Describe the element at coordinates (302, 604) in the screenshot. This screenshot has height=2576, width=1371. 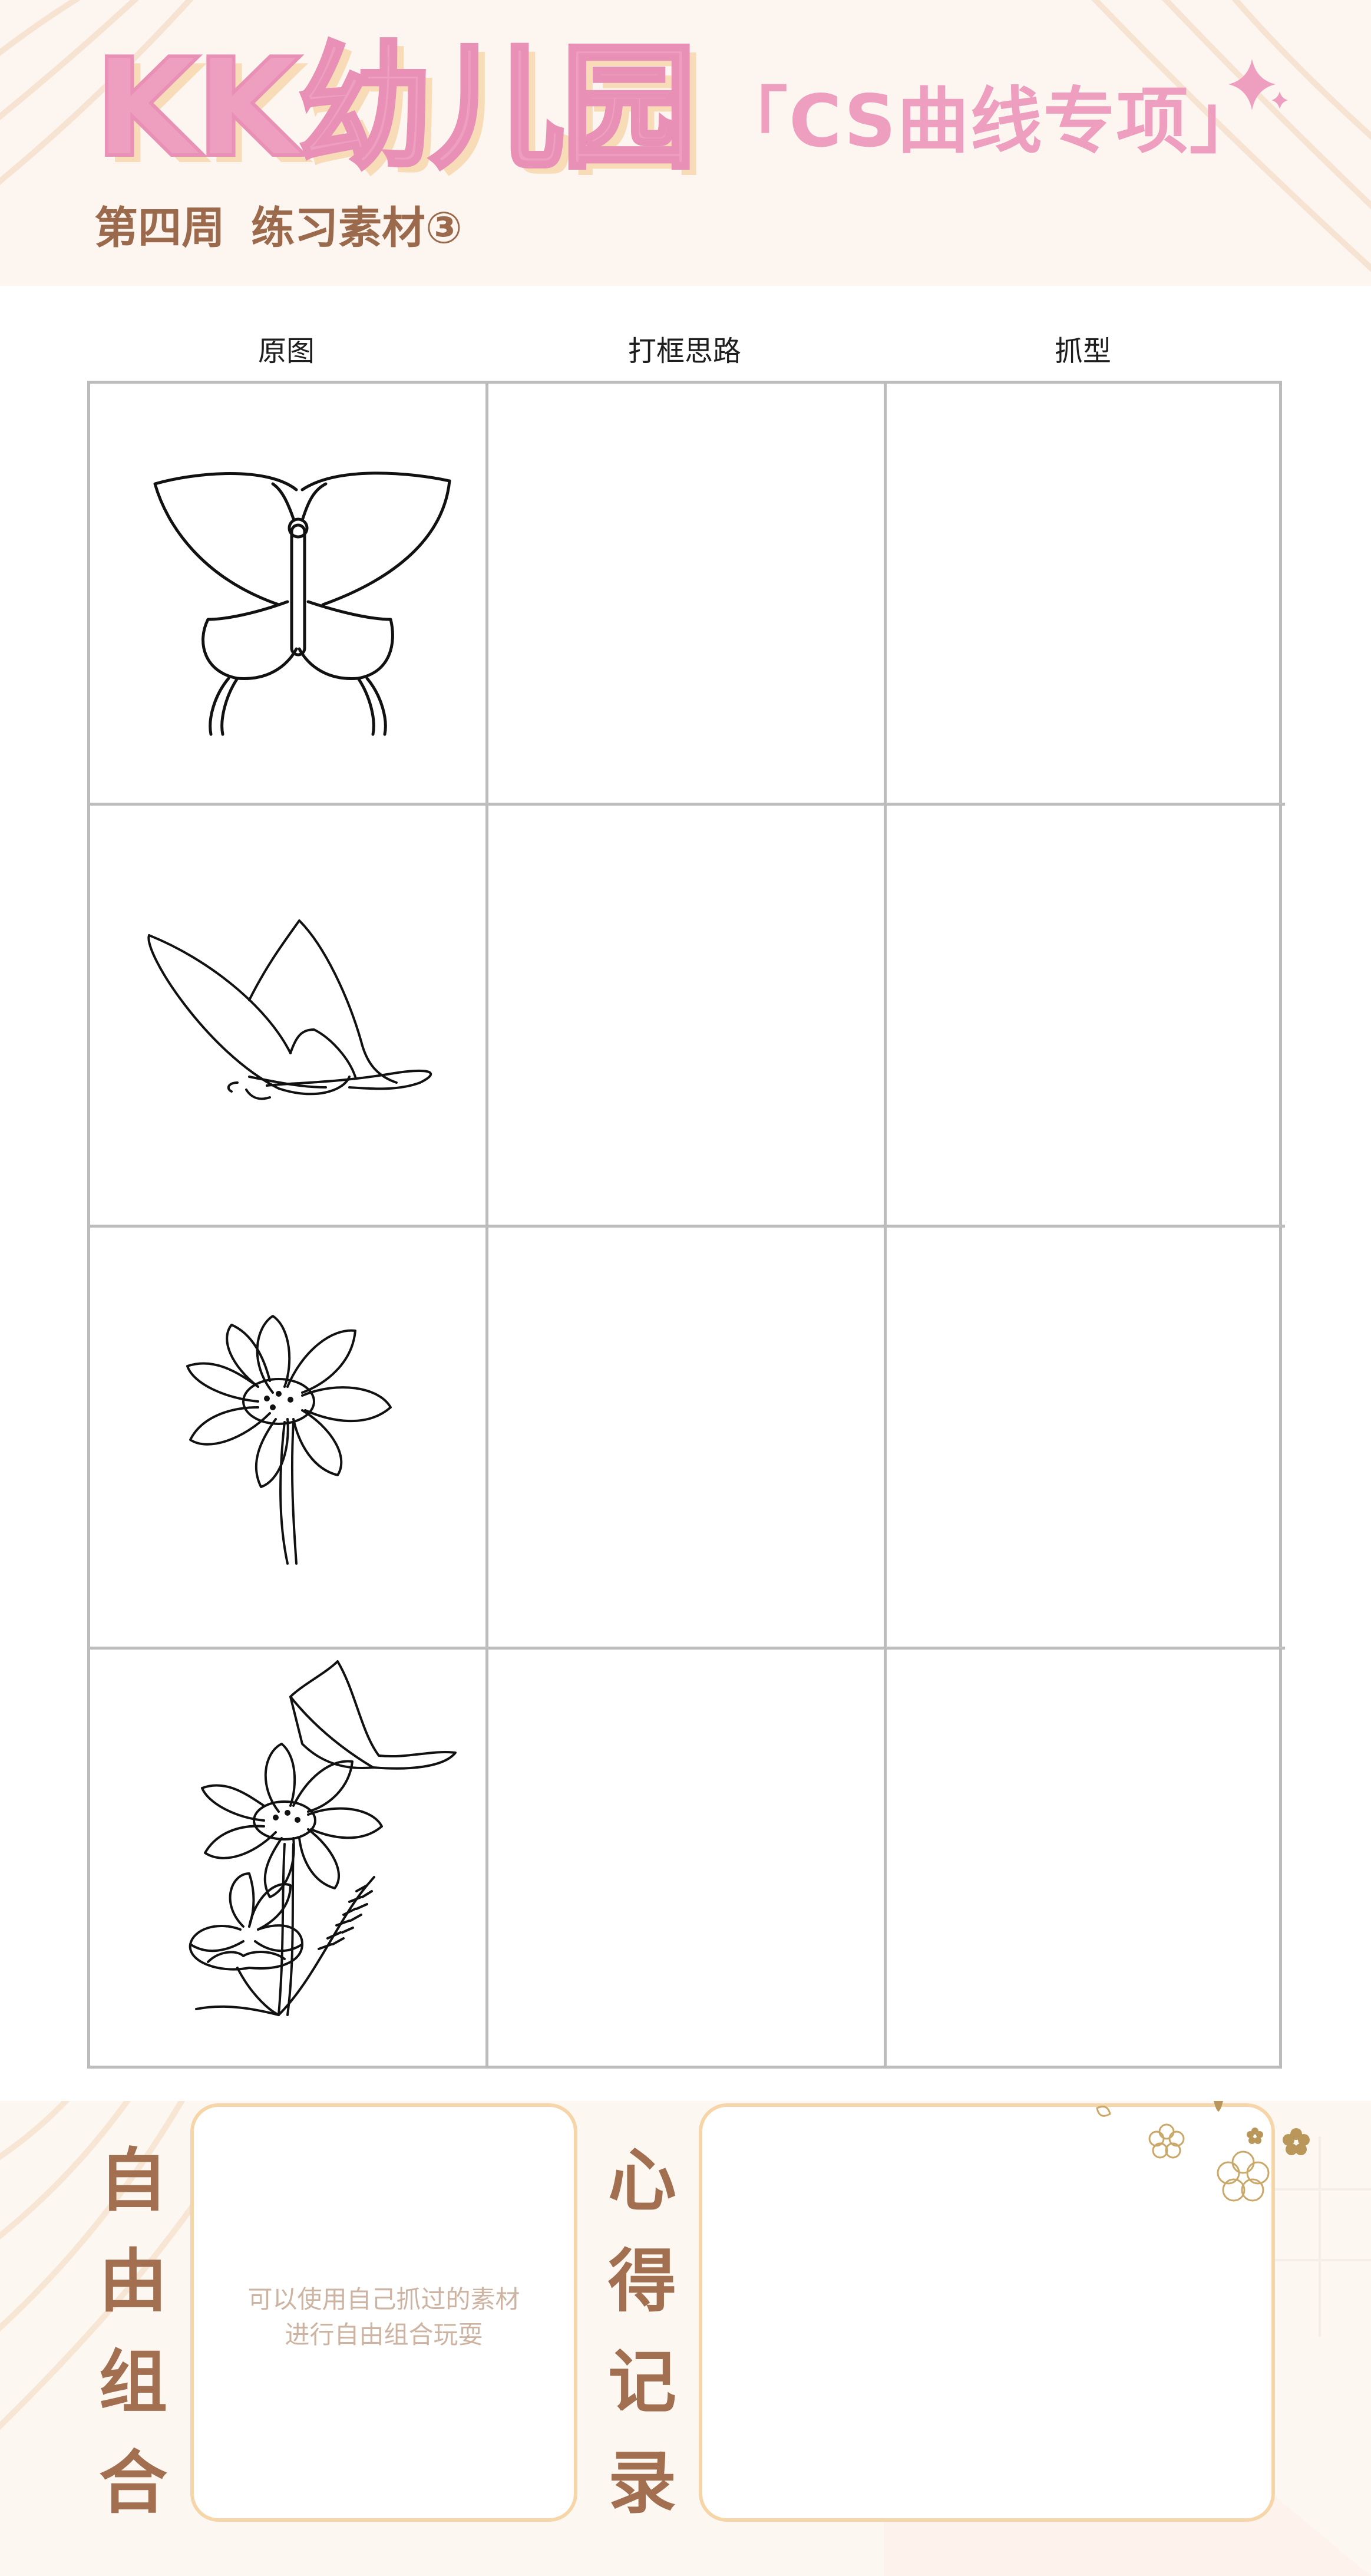
I see `butterfly-front-drawing` at that location.